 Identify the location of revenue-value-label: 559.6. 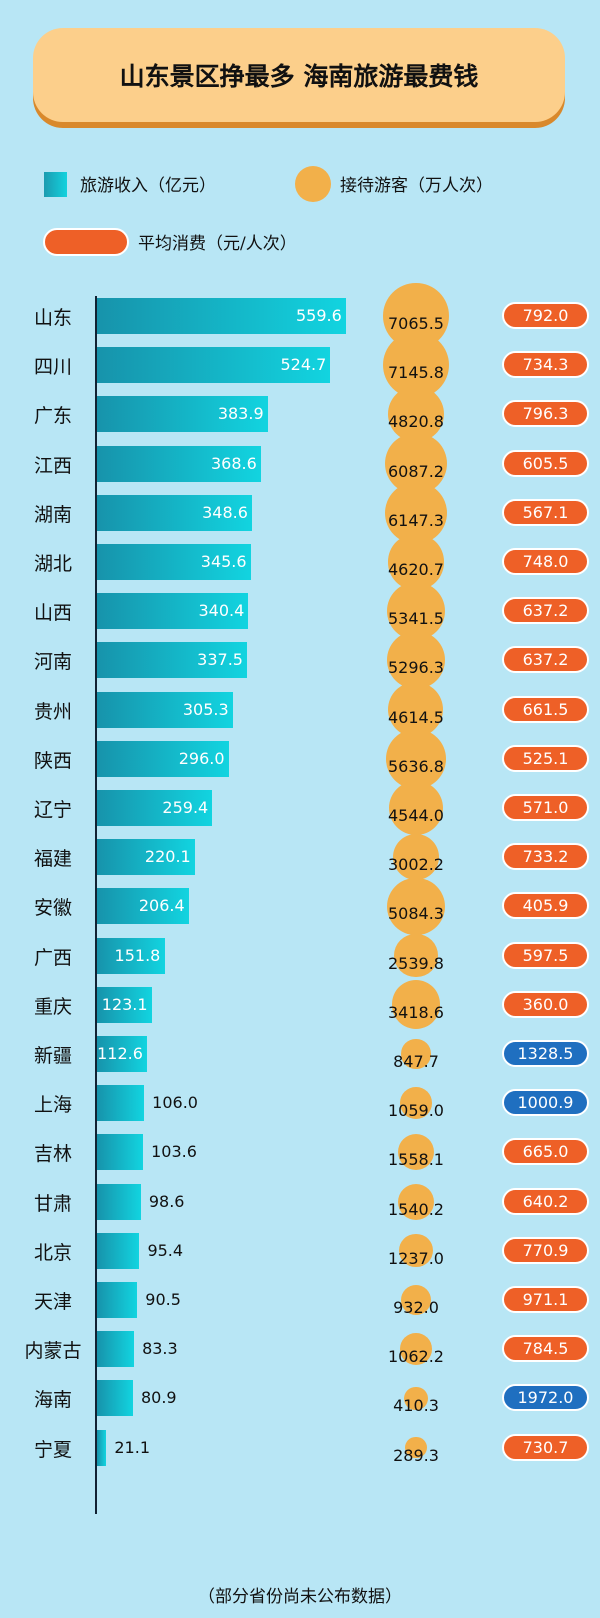
(319, 315).